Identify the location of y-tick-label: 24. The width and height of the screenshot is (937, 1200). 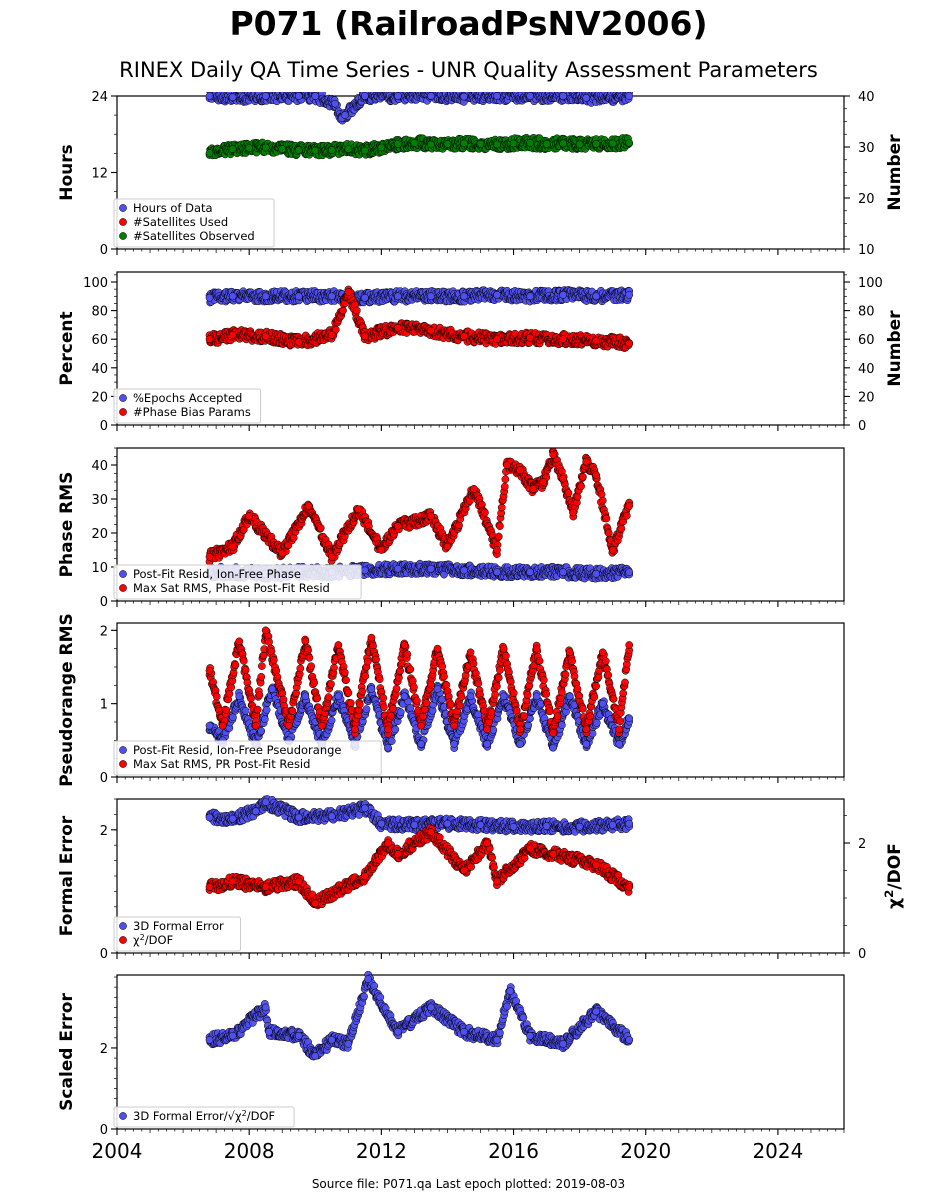
(99, 97).